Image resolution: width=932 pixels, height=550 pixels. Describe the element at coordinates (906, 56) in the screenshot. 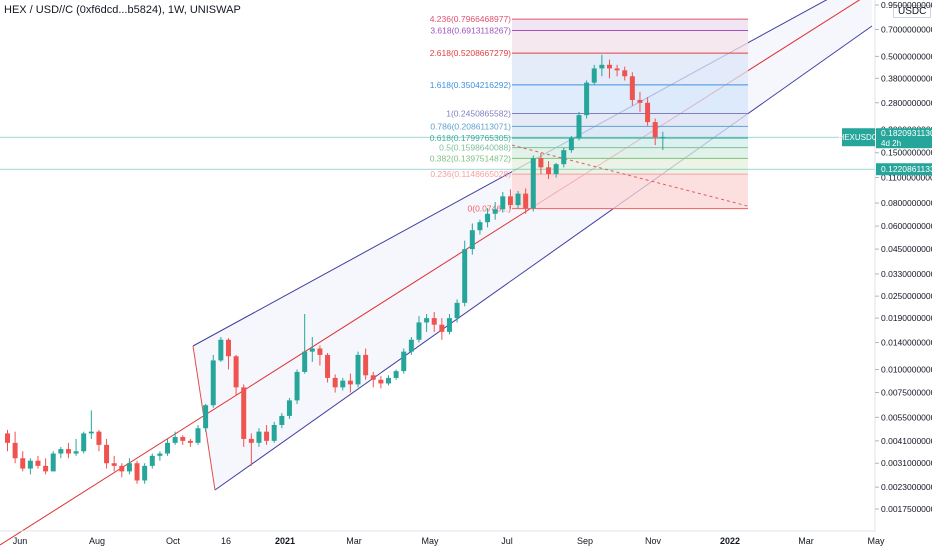

I see `y-tick-label: 0.5000000000` at that location.